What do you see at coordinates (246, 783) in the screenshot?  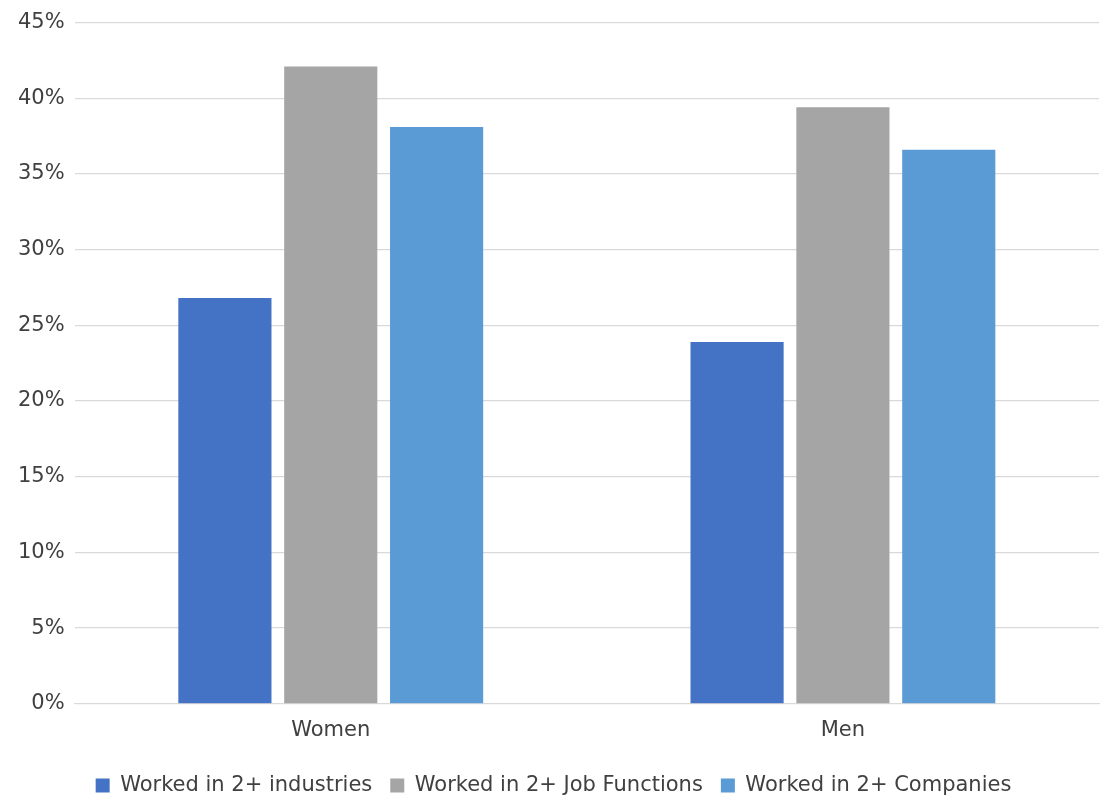 I see `legend-label: Worked in 2+ industries` at bounding box center [246, 783].